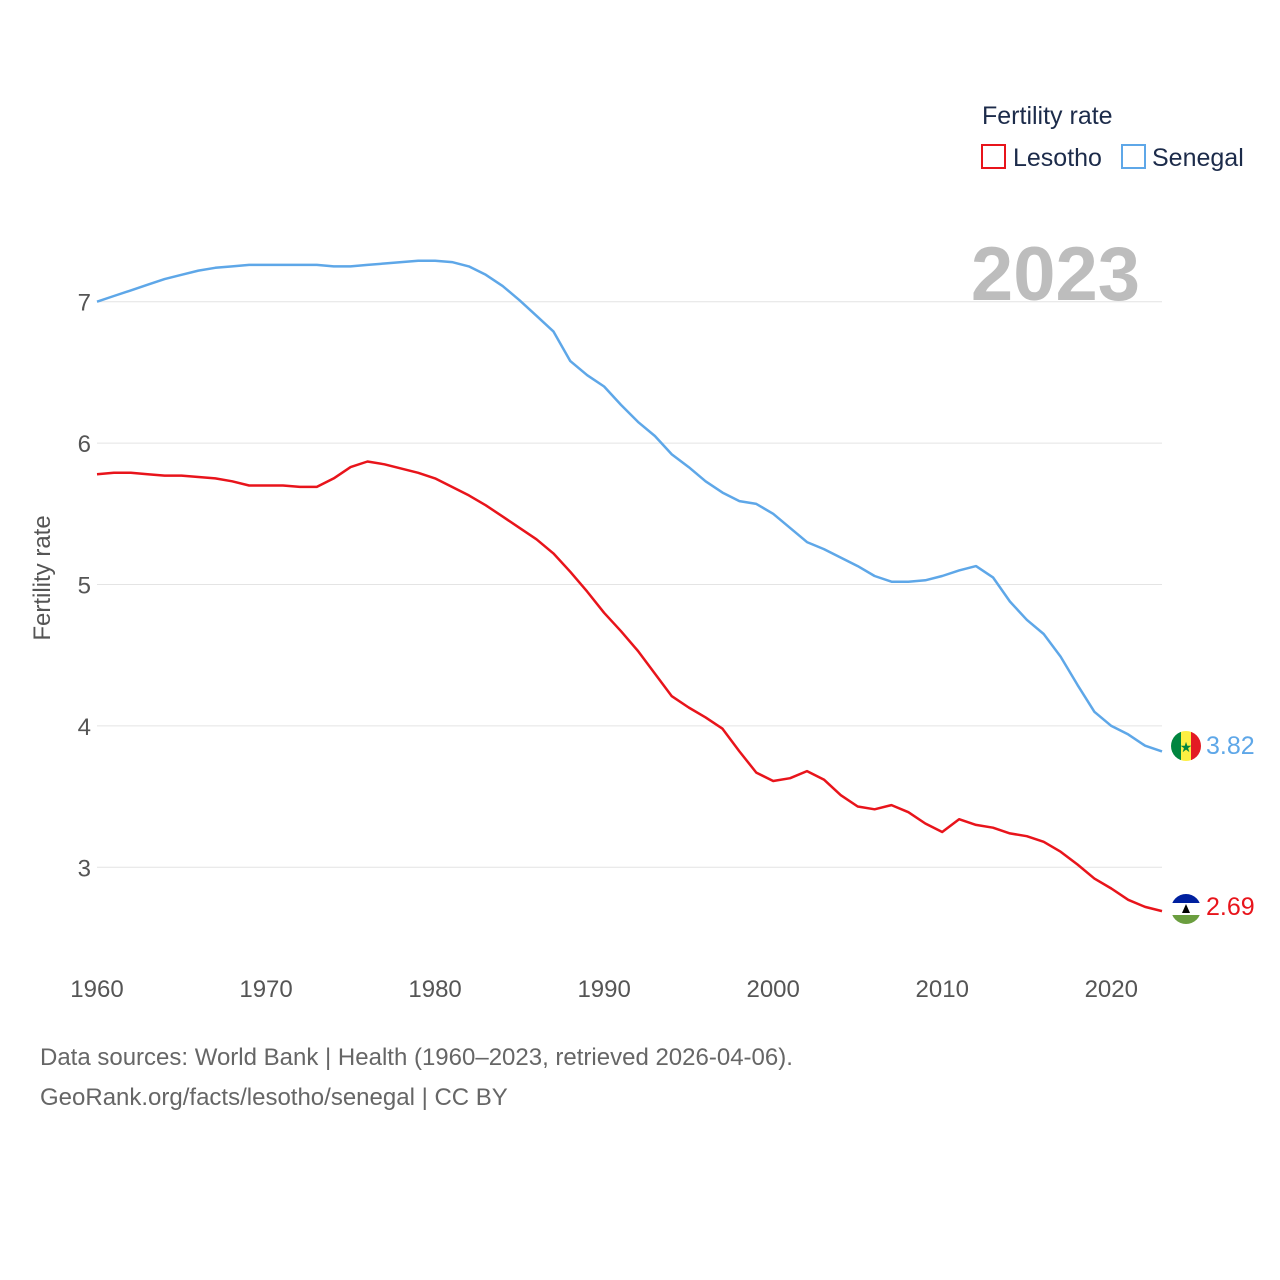  Describe the element at coordinates (772, 989) in the screenshot. I see `x-tick-label: 2000` at that location.